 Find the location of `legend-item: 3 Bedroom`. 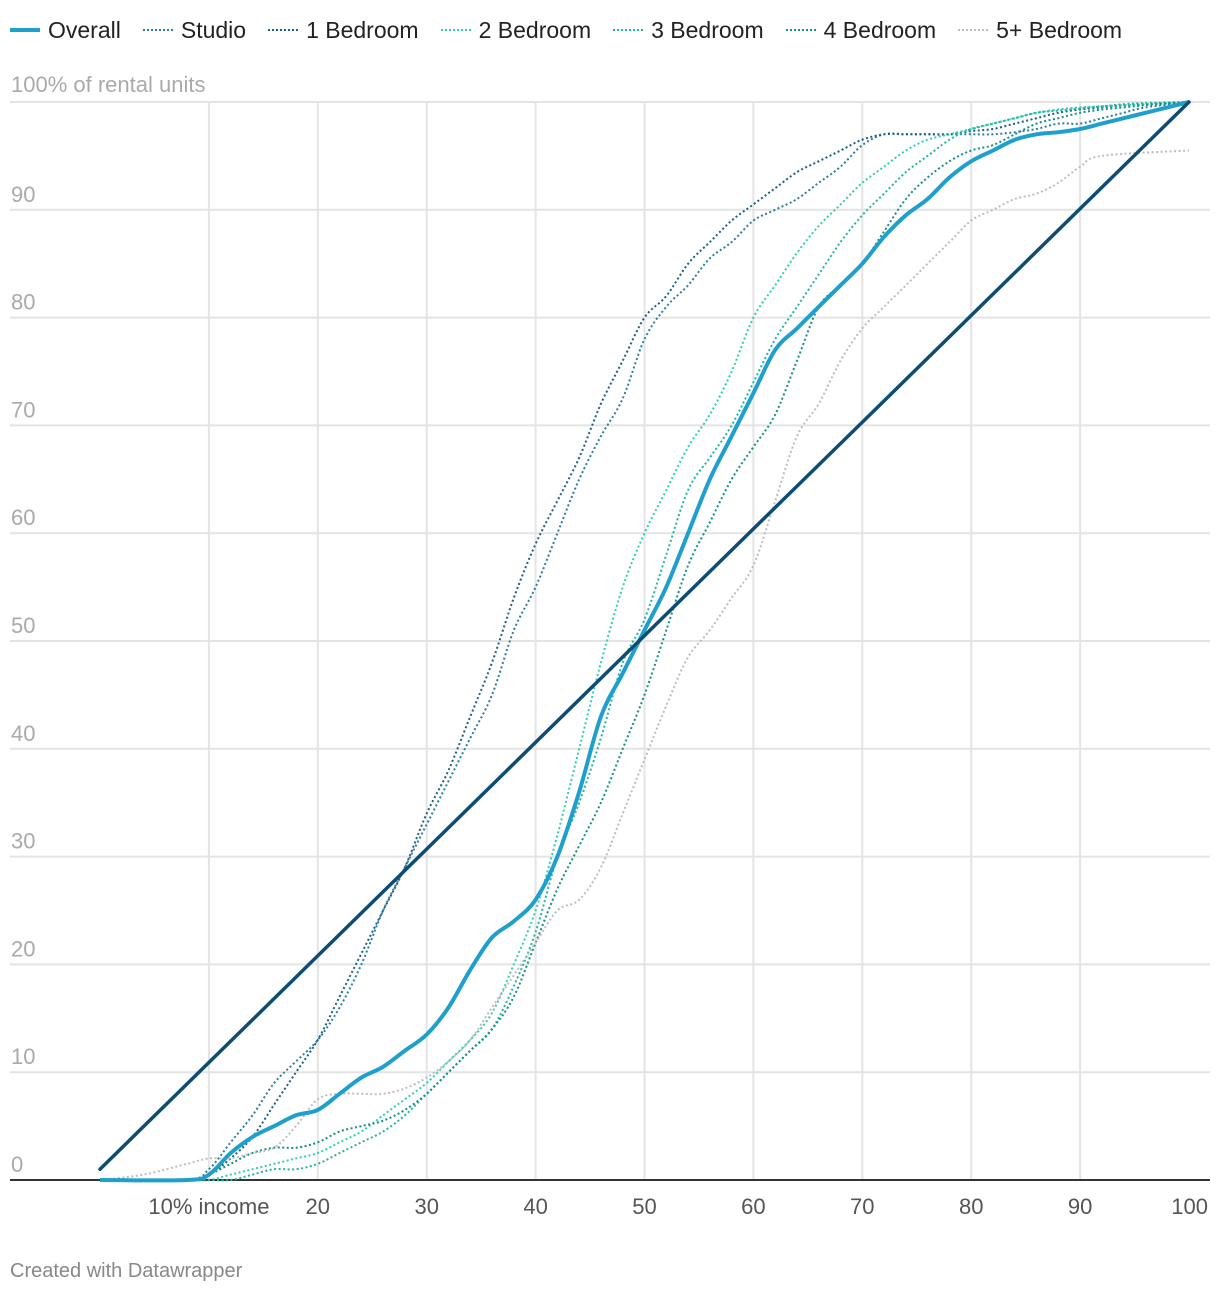

legend-item: 3 Bedroom is located at coordinates (688, 30).